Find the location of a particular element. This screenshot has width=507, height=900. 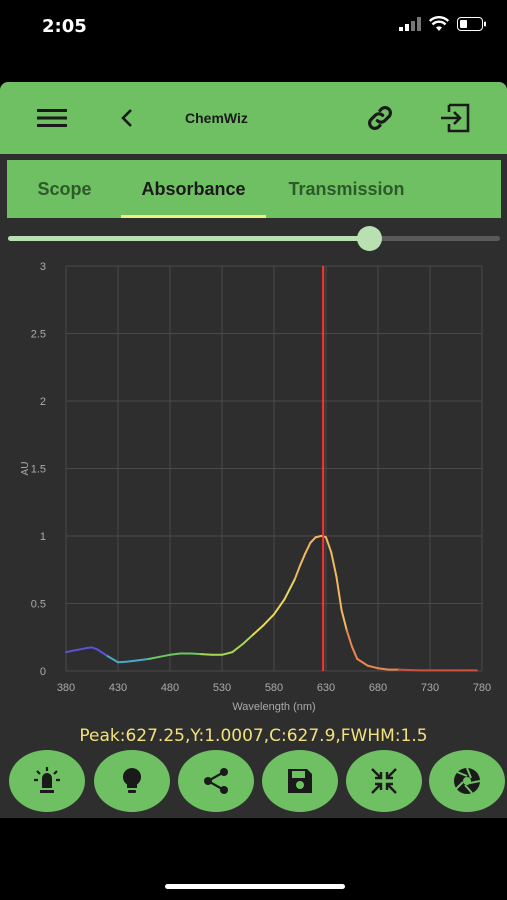

menu-button is located at coordinates (52, 118).